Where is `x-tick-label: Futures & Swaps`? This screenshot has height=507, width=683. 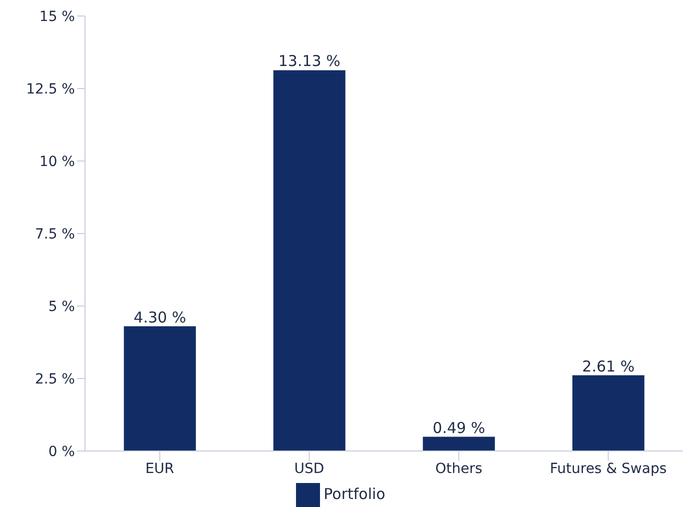
x-tick-label: Futures & Swaps is located at coordinates (608, 468).